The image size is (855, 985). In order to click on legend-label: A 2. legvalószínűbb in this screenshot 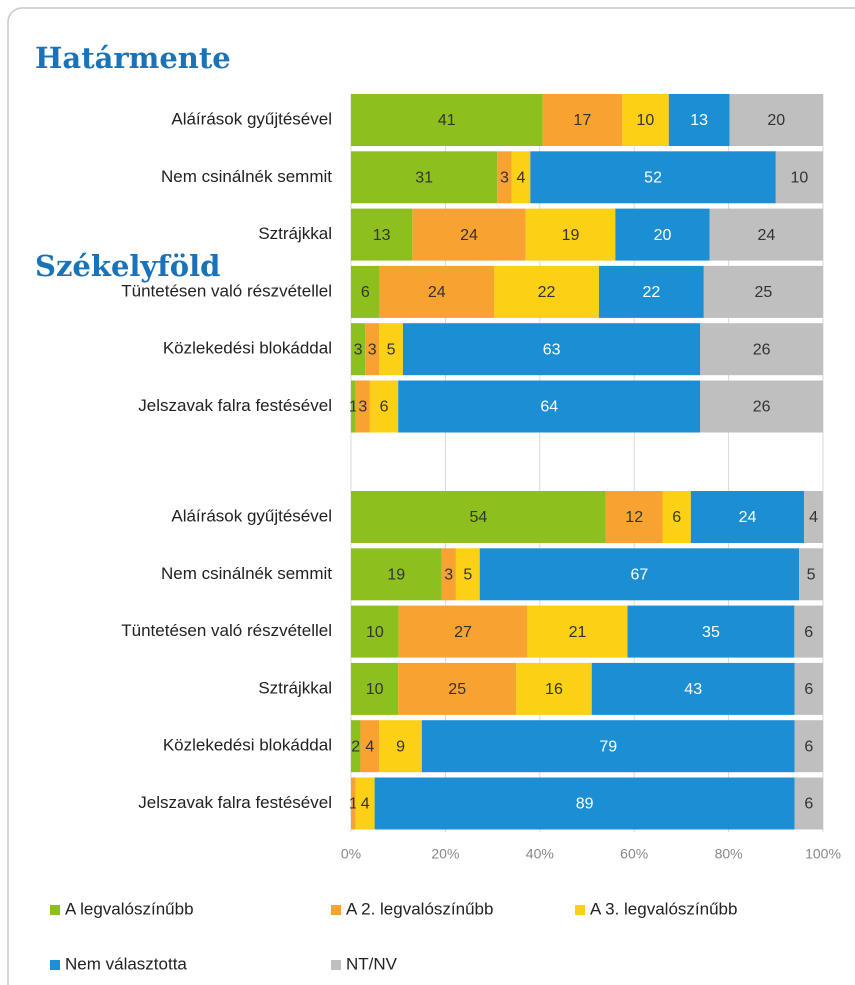, I will do `click(419, 908)`.